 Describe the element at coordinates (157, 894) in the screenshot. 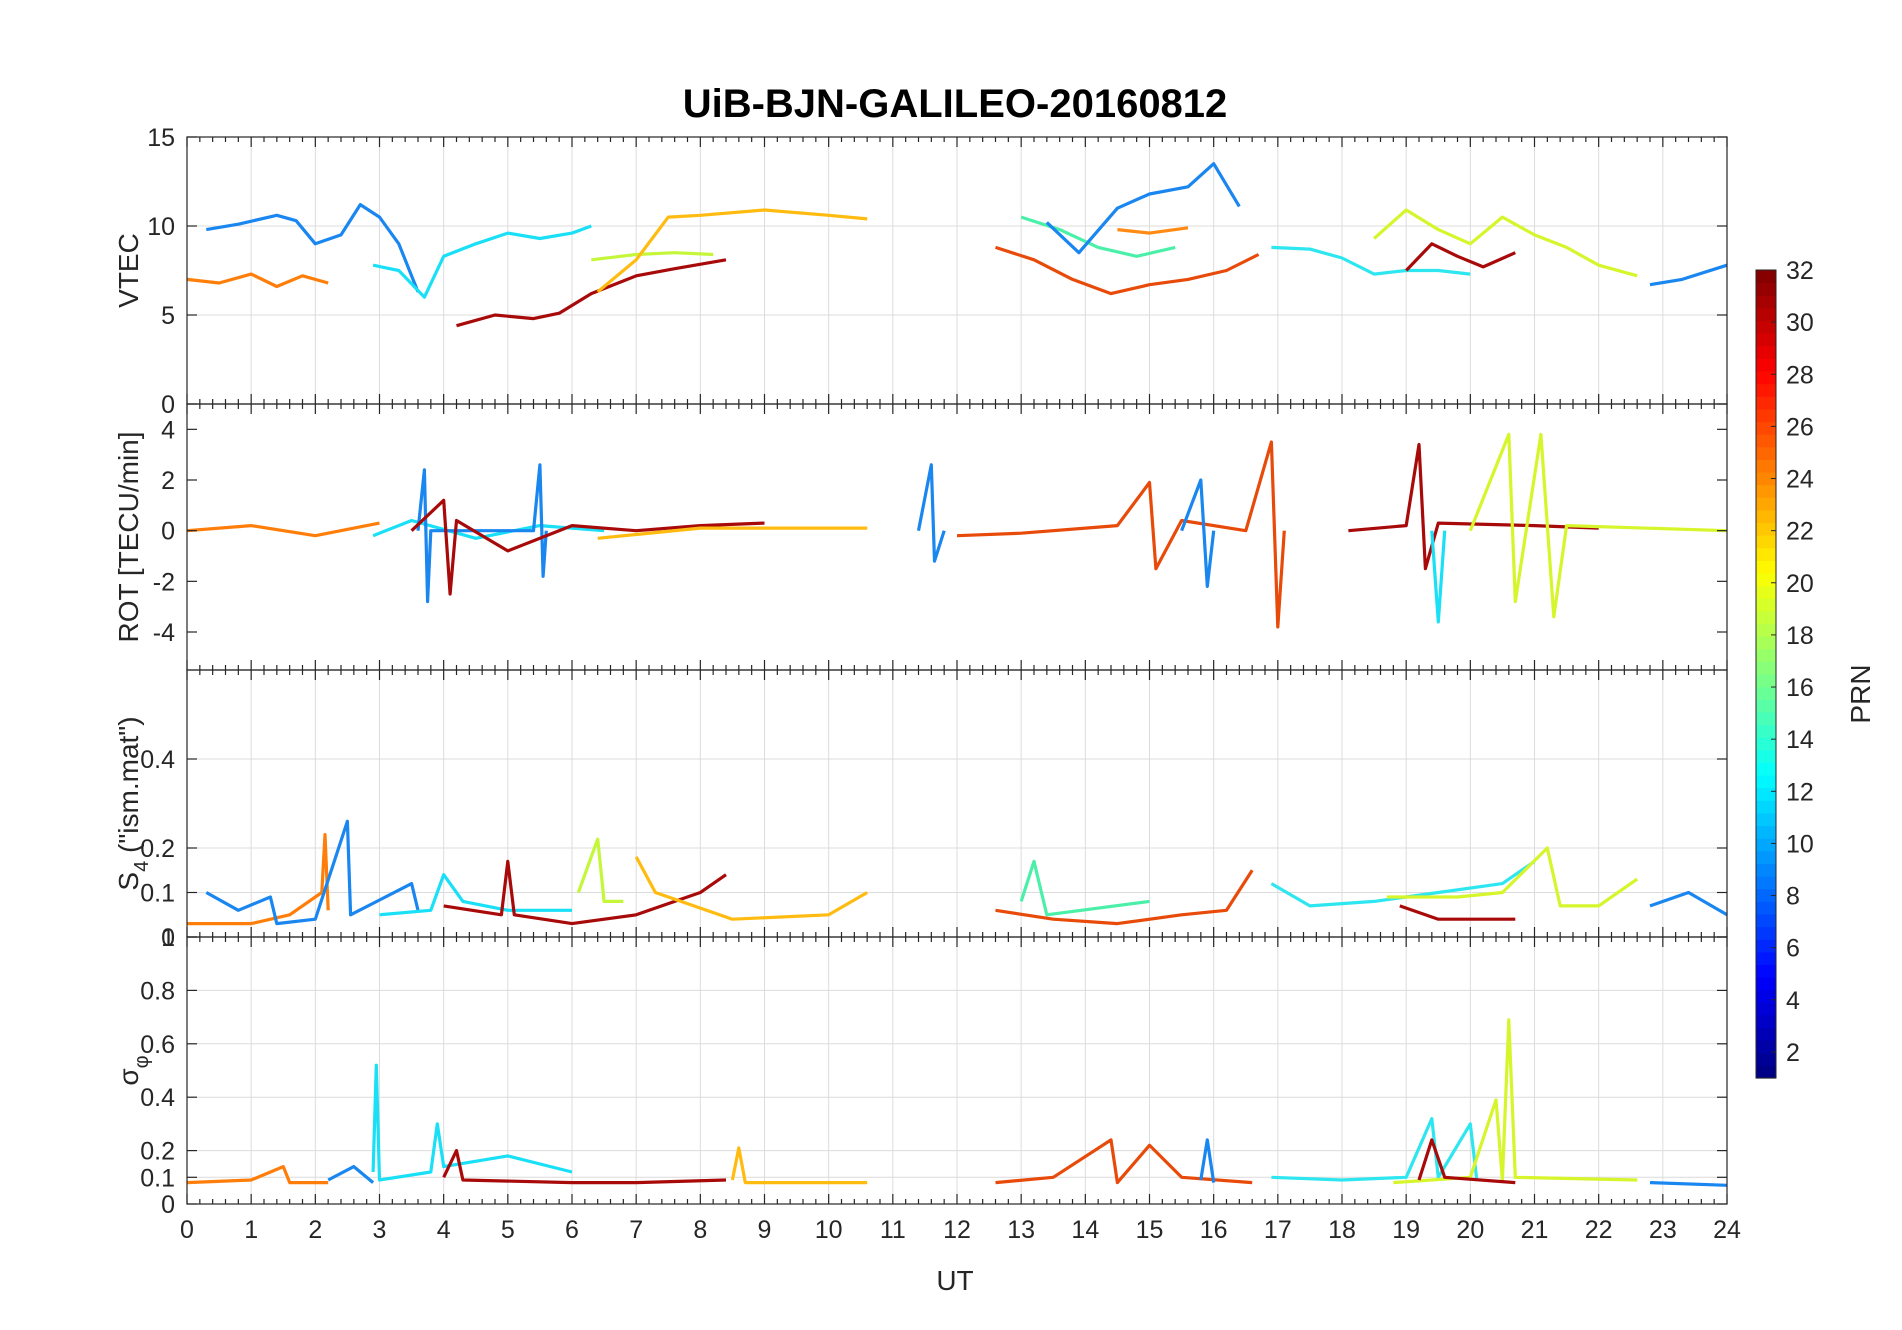

I see `y-tick-label: 0.1` at that location.